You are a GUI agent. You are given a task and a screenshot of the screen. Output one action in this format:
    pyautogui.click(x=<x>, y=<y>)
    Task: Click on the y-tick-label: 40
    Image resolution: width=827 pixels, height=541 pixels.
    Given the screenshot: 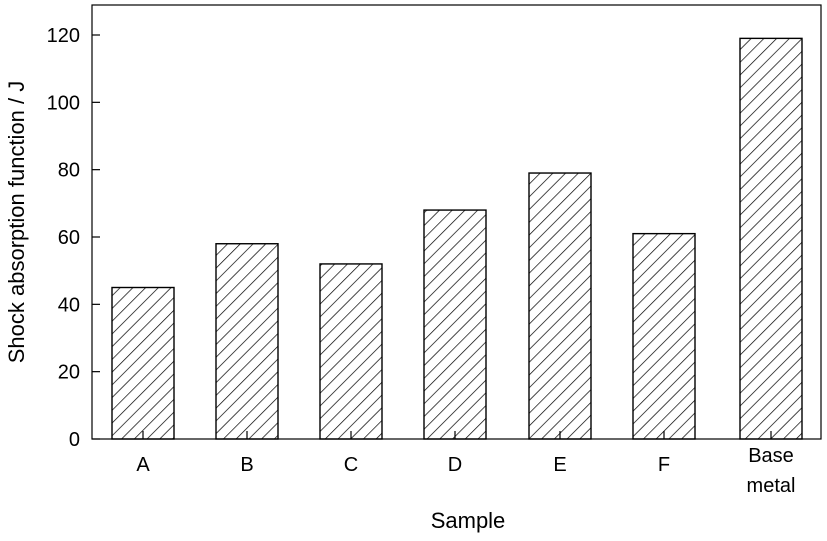 What is the action you would take?
    pyautogui.click(x=69, y=305)
    